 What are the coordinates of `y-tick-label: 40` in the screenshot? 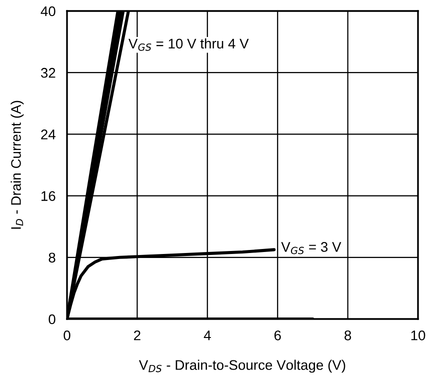 It's located at (48, 11).